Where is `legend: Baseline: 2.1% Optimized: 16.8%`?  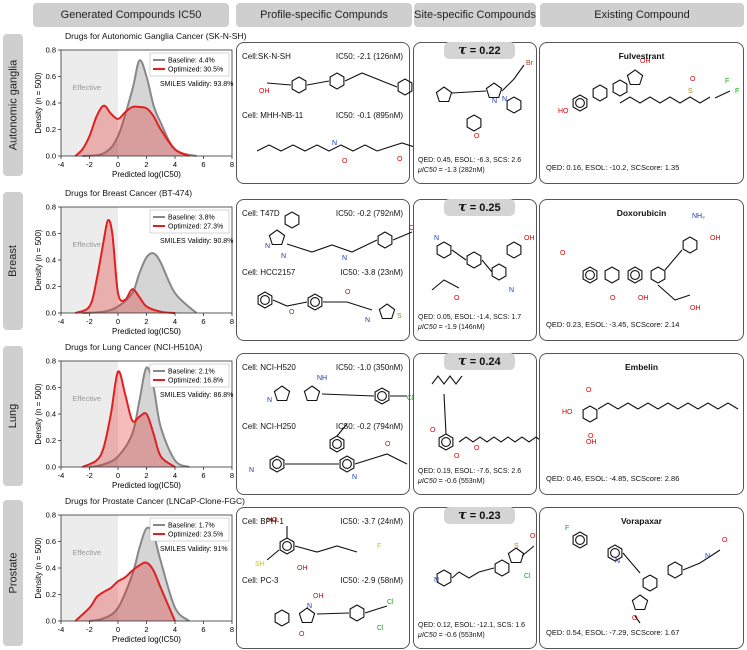
legend: Baseline: 2.1% Optimized: 16.8% is located at coordinates (189, 375).